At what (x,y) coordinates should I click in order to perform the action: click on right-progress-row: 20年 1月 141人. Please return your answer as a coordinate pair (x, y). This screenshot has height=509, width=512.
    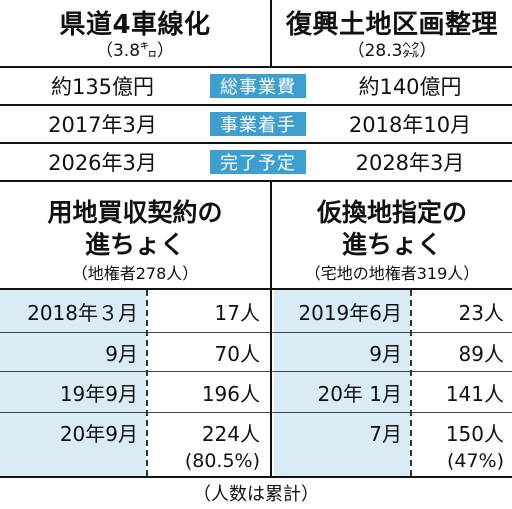
    Looking at the image, I should click on (392, 392).